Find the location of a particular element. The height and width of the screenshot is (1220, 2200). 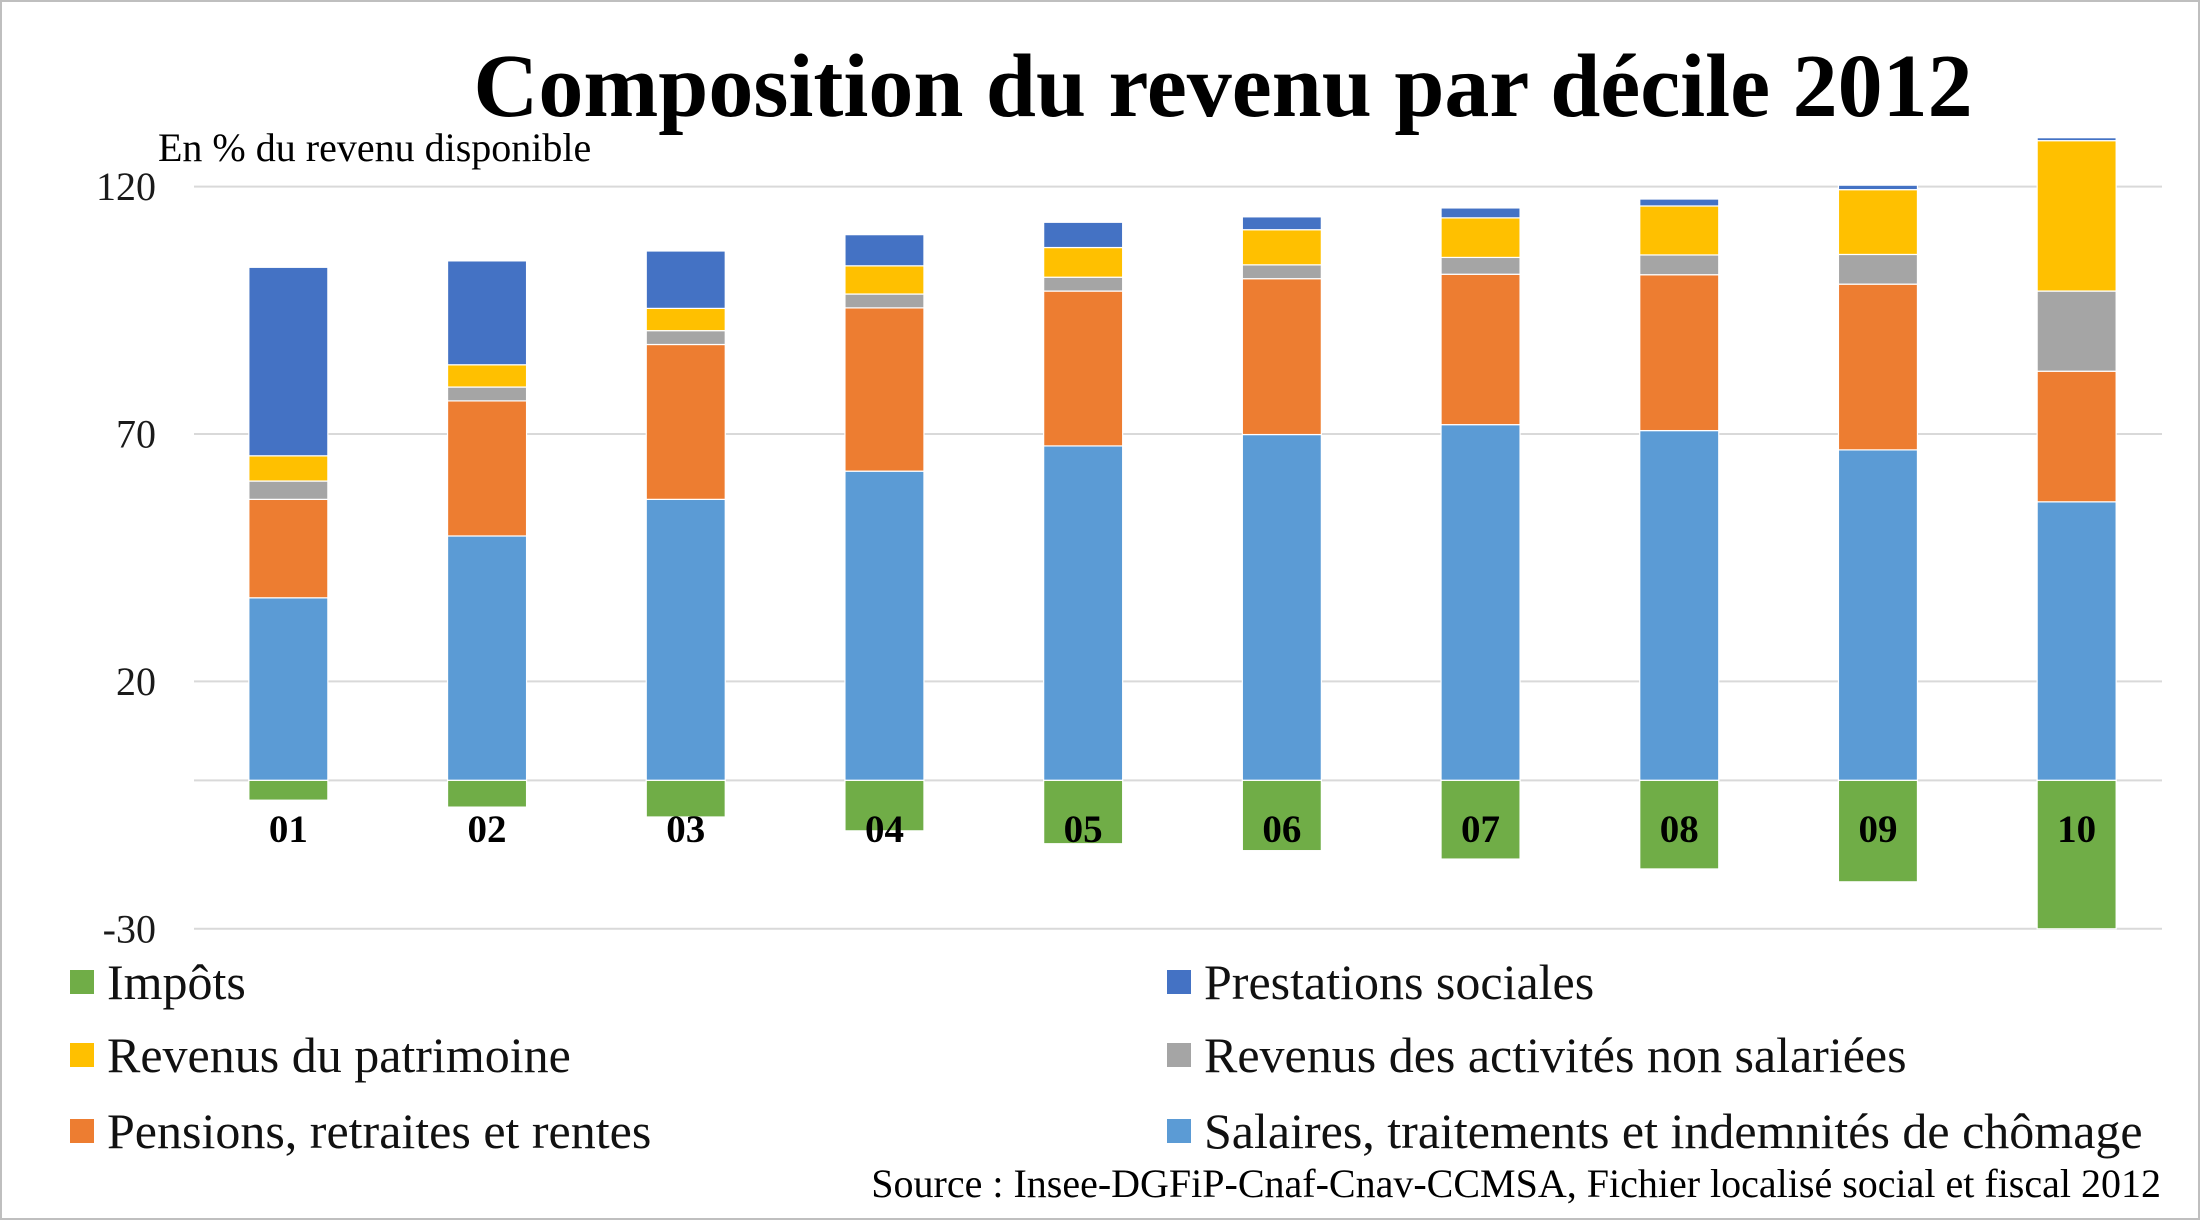

legend-item-prestations-sociales: Prestations sociales is located at coordinates (1380, 982).